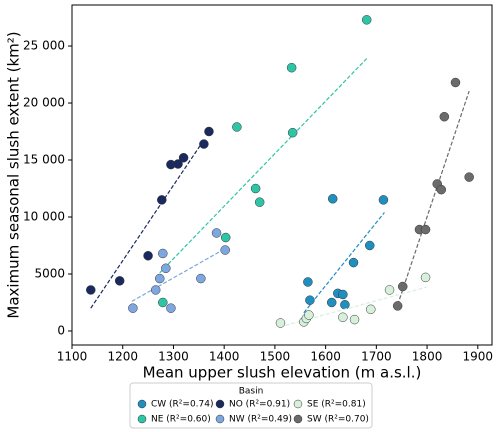 This screenshot has height=432, width=500. What do you see at coordinates (336, 405) in the screenshot?
I see `legend-label: SE (R²=0.81)` at bounding box center [336, 405].